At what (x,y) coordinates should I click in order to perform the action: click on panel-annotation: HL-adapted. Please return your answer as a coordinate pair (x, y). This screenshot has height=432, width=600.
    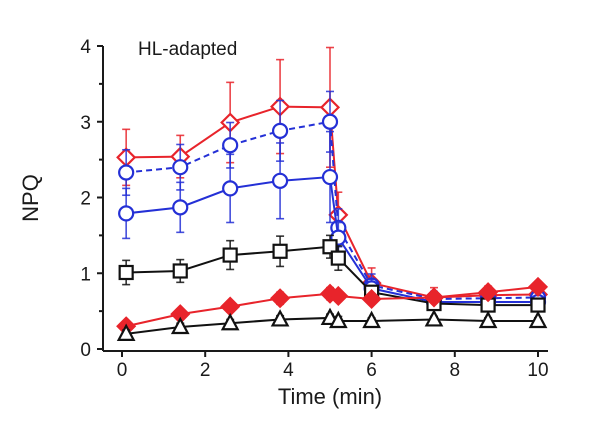
    Looking at the image, I should click on (187, 49).